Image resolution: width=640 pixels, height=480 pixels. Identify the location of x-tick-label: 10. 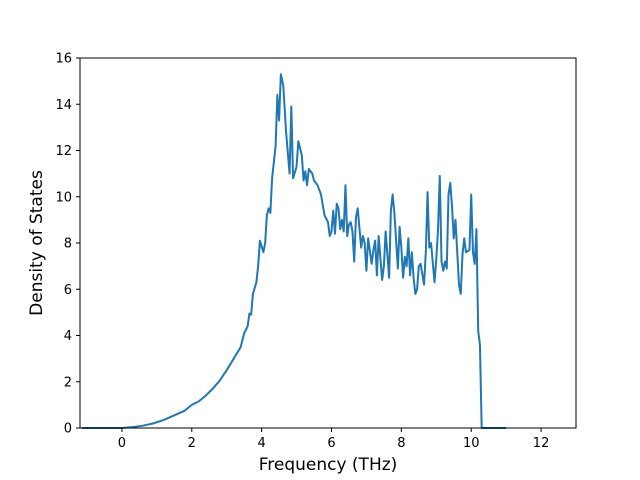
(471, 443).